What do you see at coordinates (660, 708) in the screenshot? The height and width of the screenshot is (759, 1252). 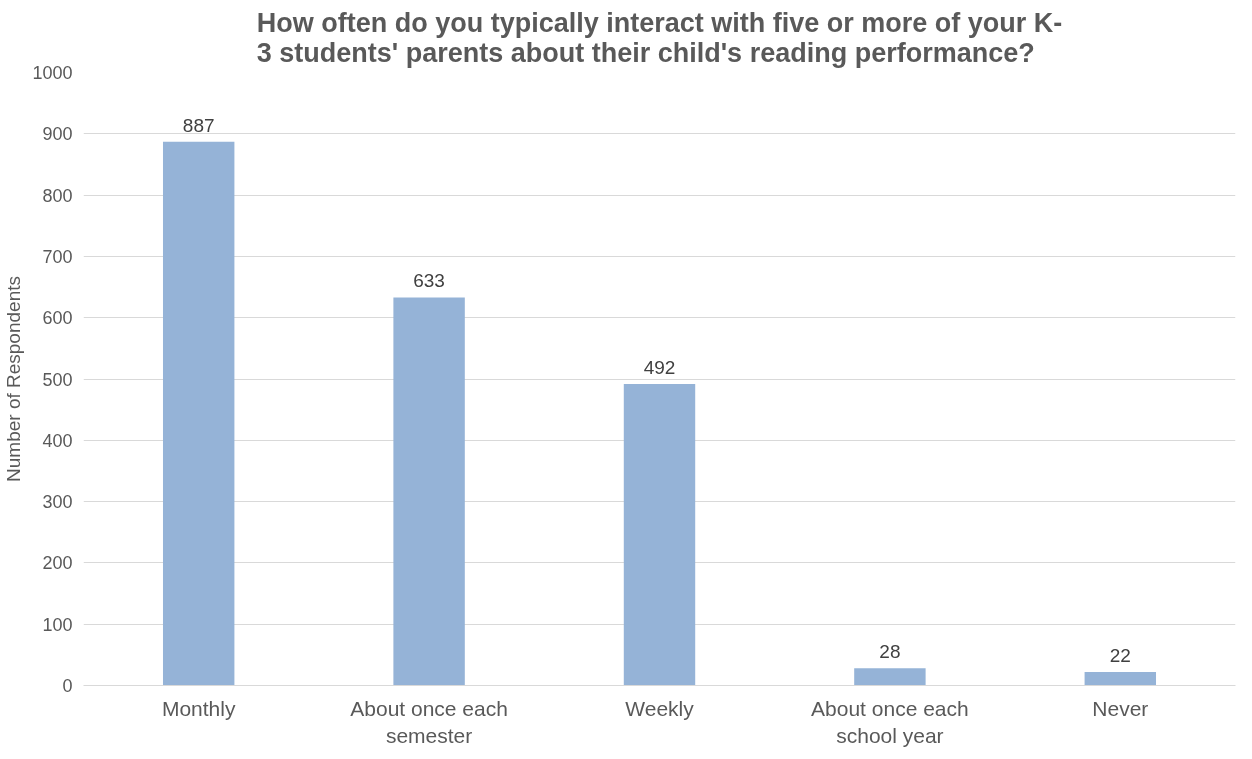 I see `x-tick-label: Weekly` at bounding box center [660, 708].